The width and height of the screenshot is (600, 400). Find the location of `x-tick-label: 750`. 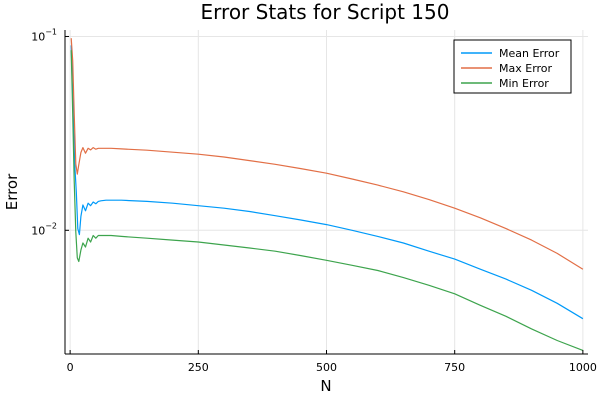

x-tick-label: 750 is located at coordinates (454, 367).